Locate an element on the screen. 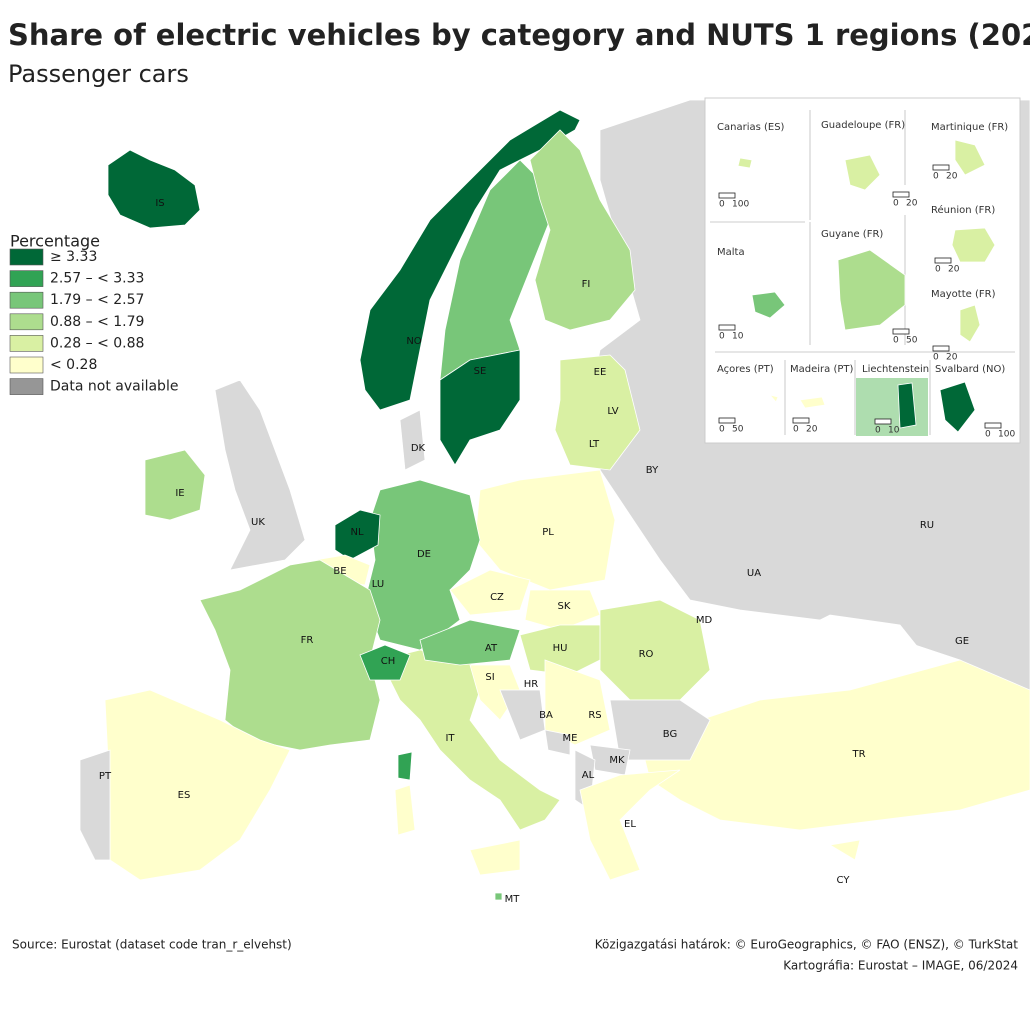 This screenshot has width=1030, height=1030. inset-name: Guyane (FR) is located at coordinates (852, 234).